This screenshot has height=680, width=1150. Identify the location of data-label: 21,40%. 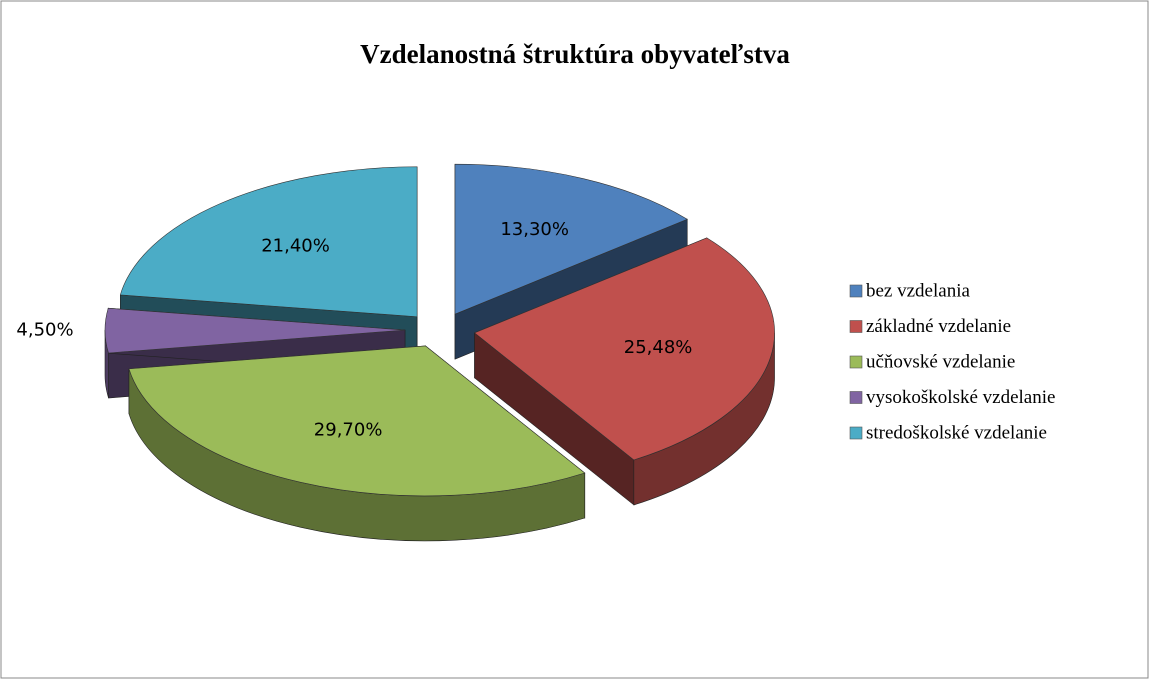
(295, 245).